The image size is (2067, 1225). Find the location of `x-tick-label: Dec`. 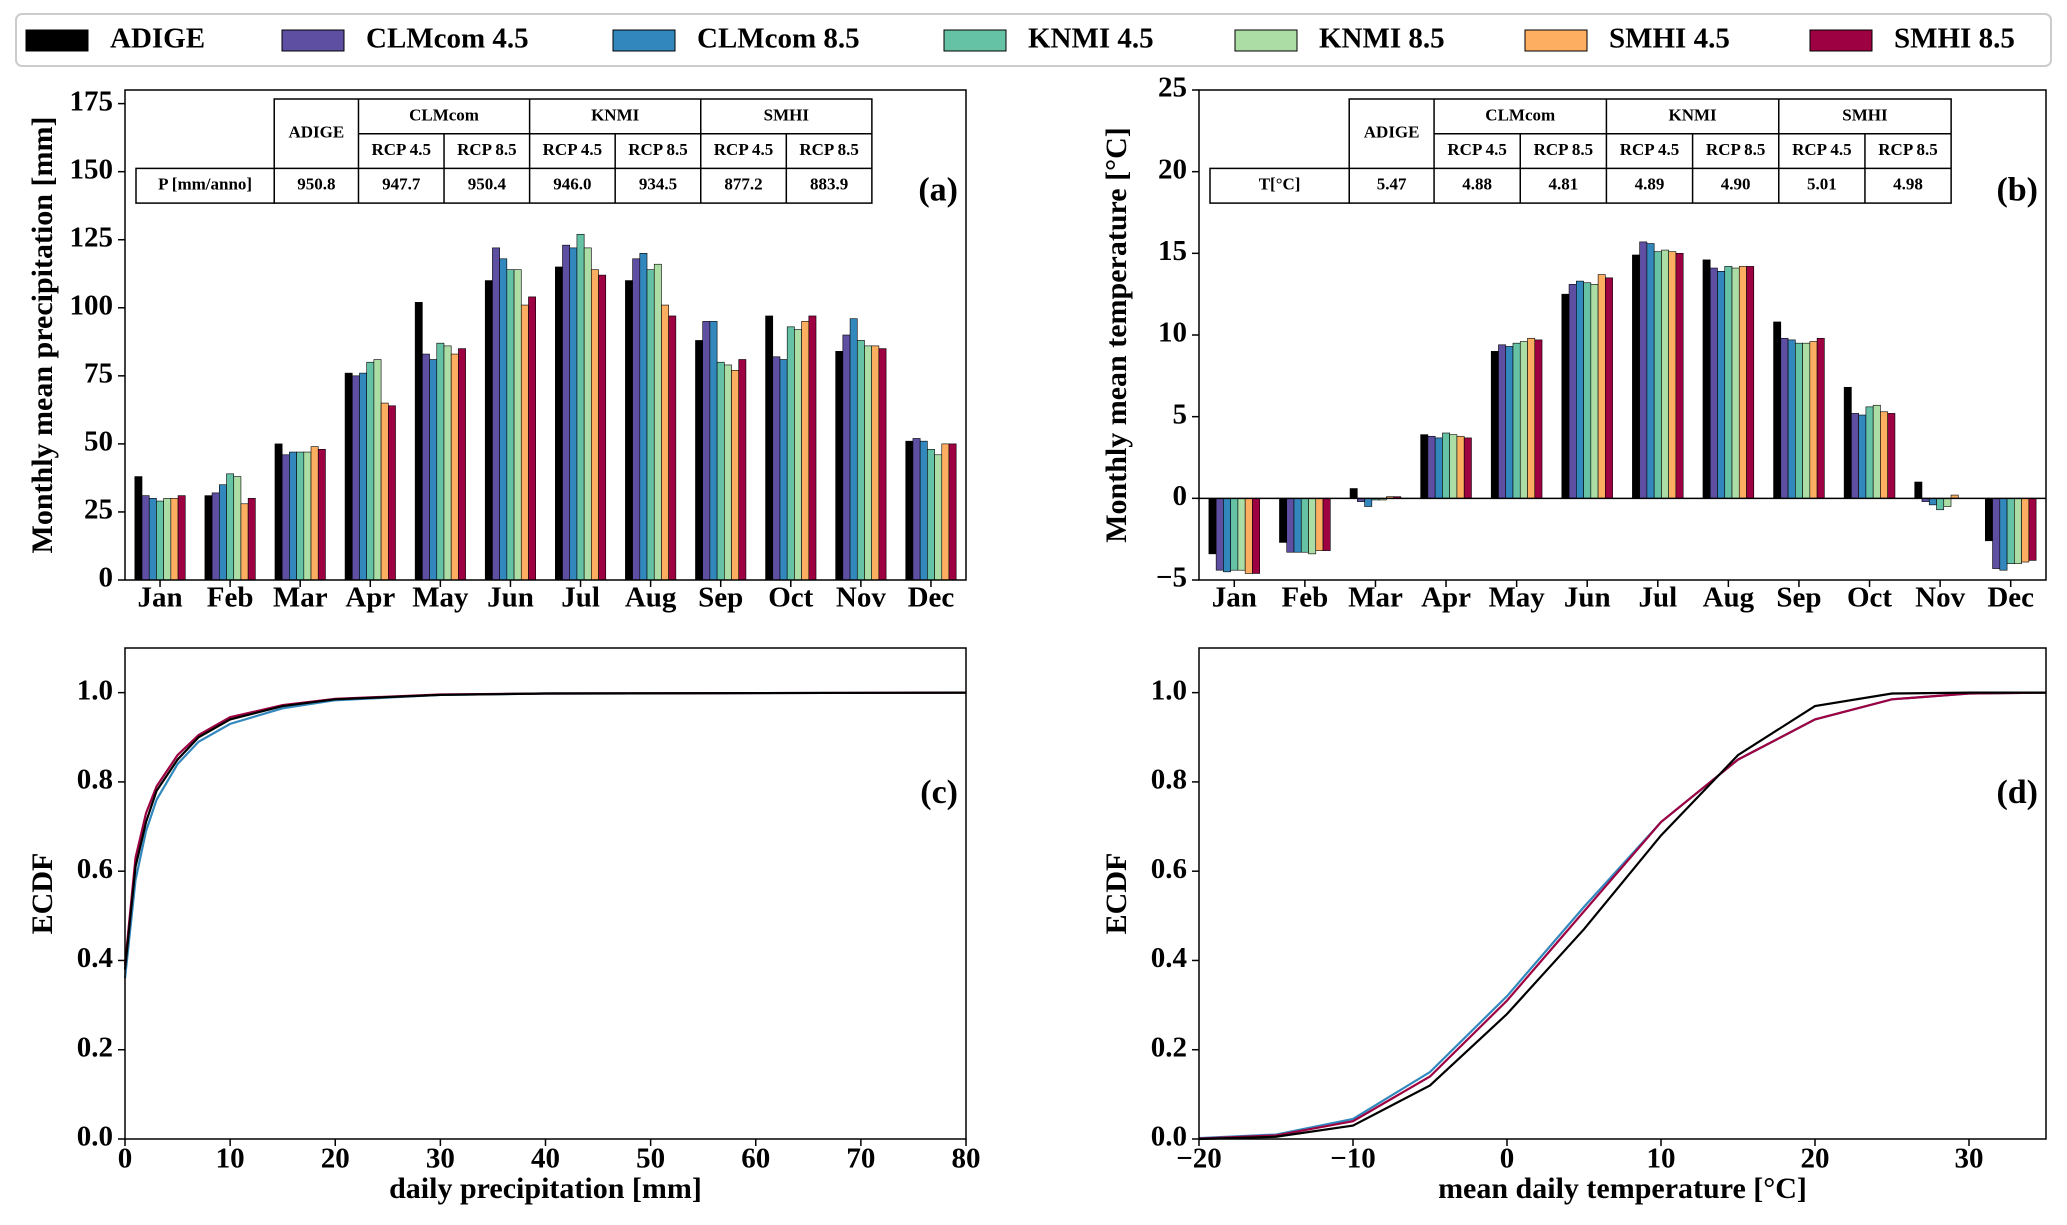

x-tick-label: Dec is located at coordinates (931, 598).